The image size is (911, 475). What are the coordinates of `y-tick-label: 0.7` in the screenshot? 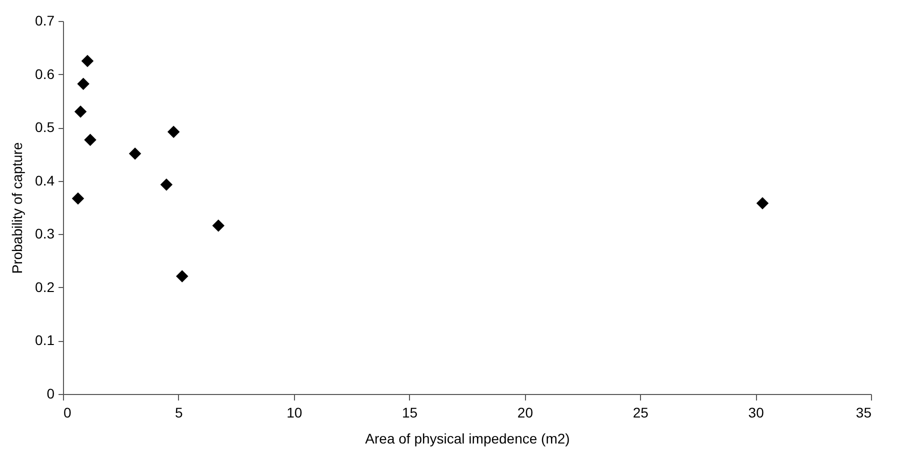 It's located at (45, 20).